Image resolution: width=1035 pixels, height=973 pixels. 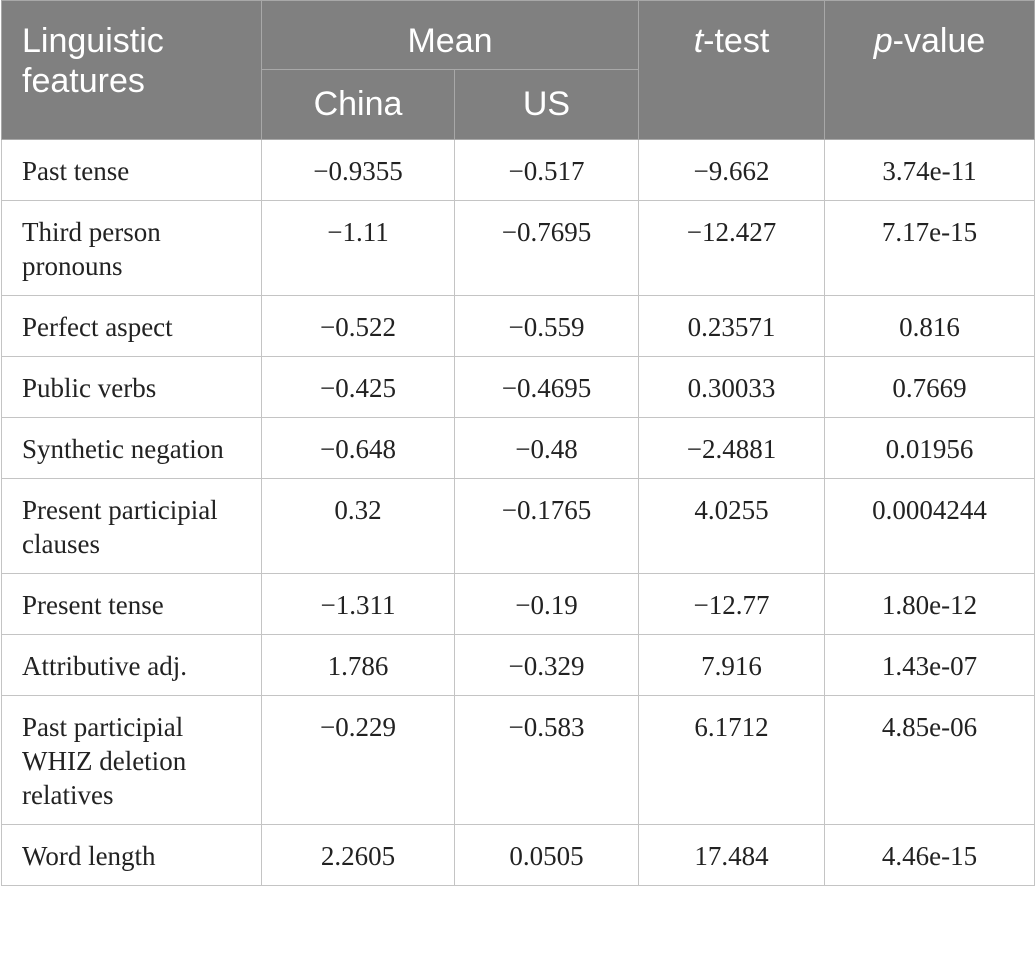 What do you see at coordinates (358, 104) in the screenshot?
I see `header-china: China` at bounding box center [358, 104].